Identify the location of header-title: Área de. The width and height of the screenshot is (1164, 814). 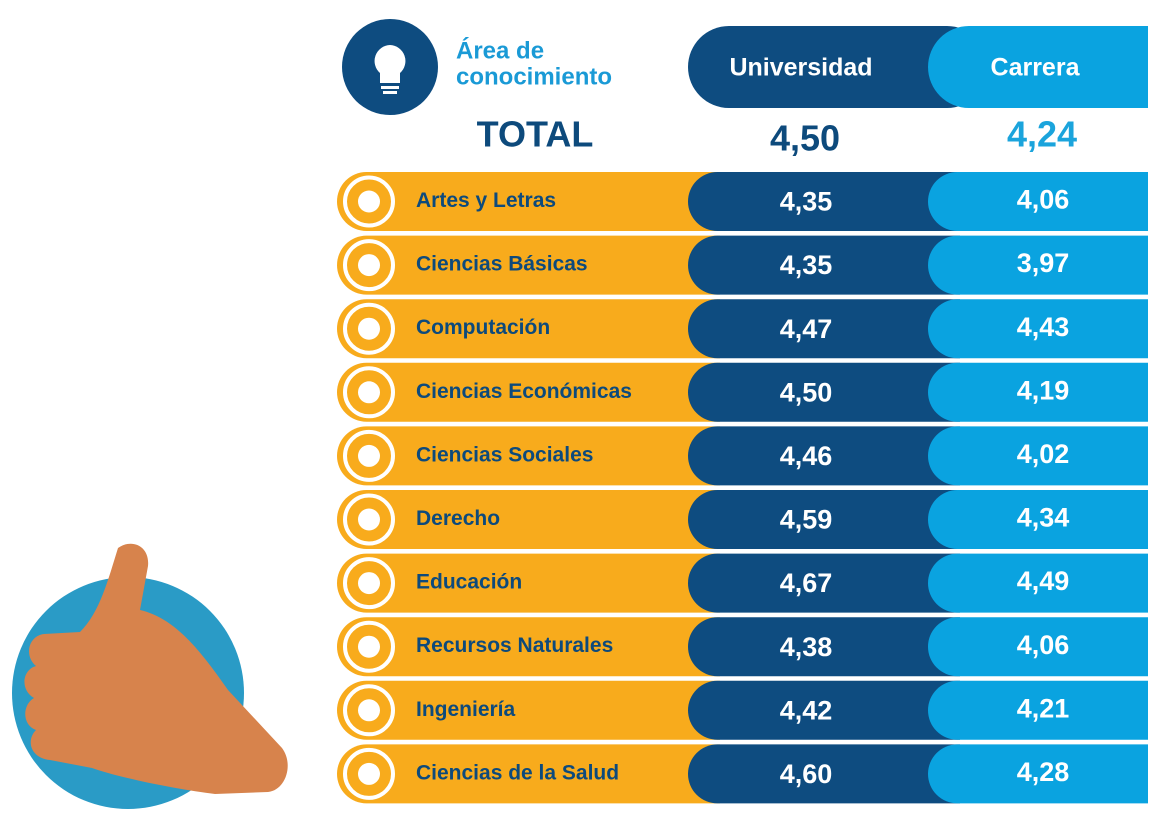
(500, 50).